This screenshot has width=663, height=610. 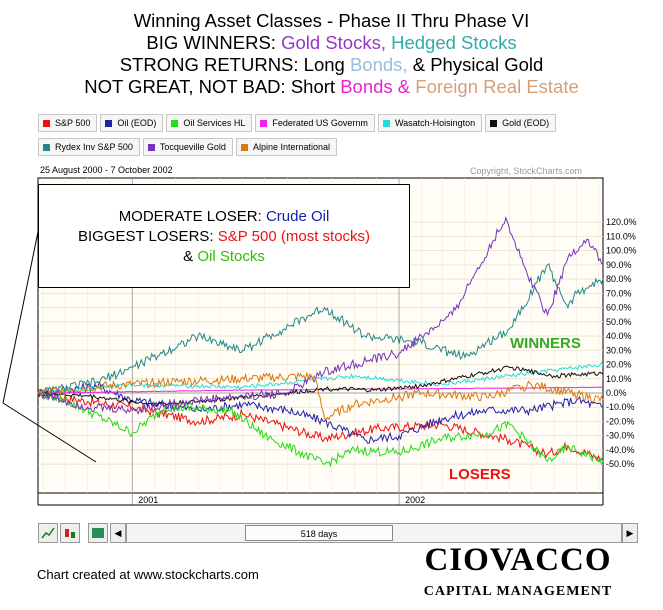 I want to click on legend-swatch-wasatch, so click(x=386, y=123).